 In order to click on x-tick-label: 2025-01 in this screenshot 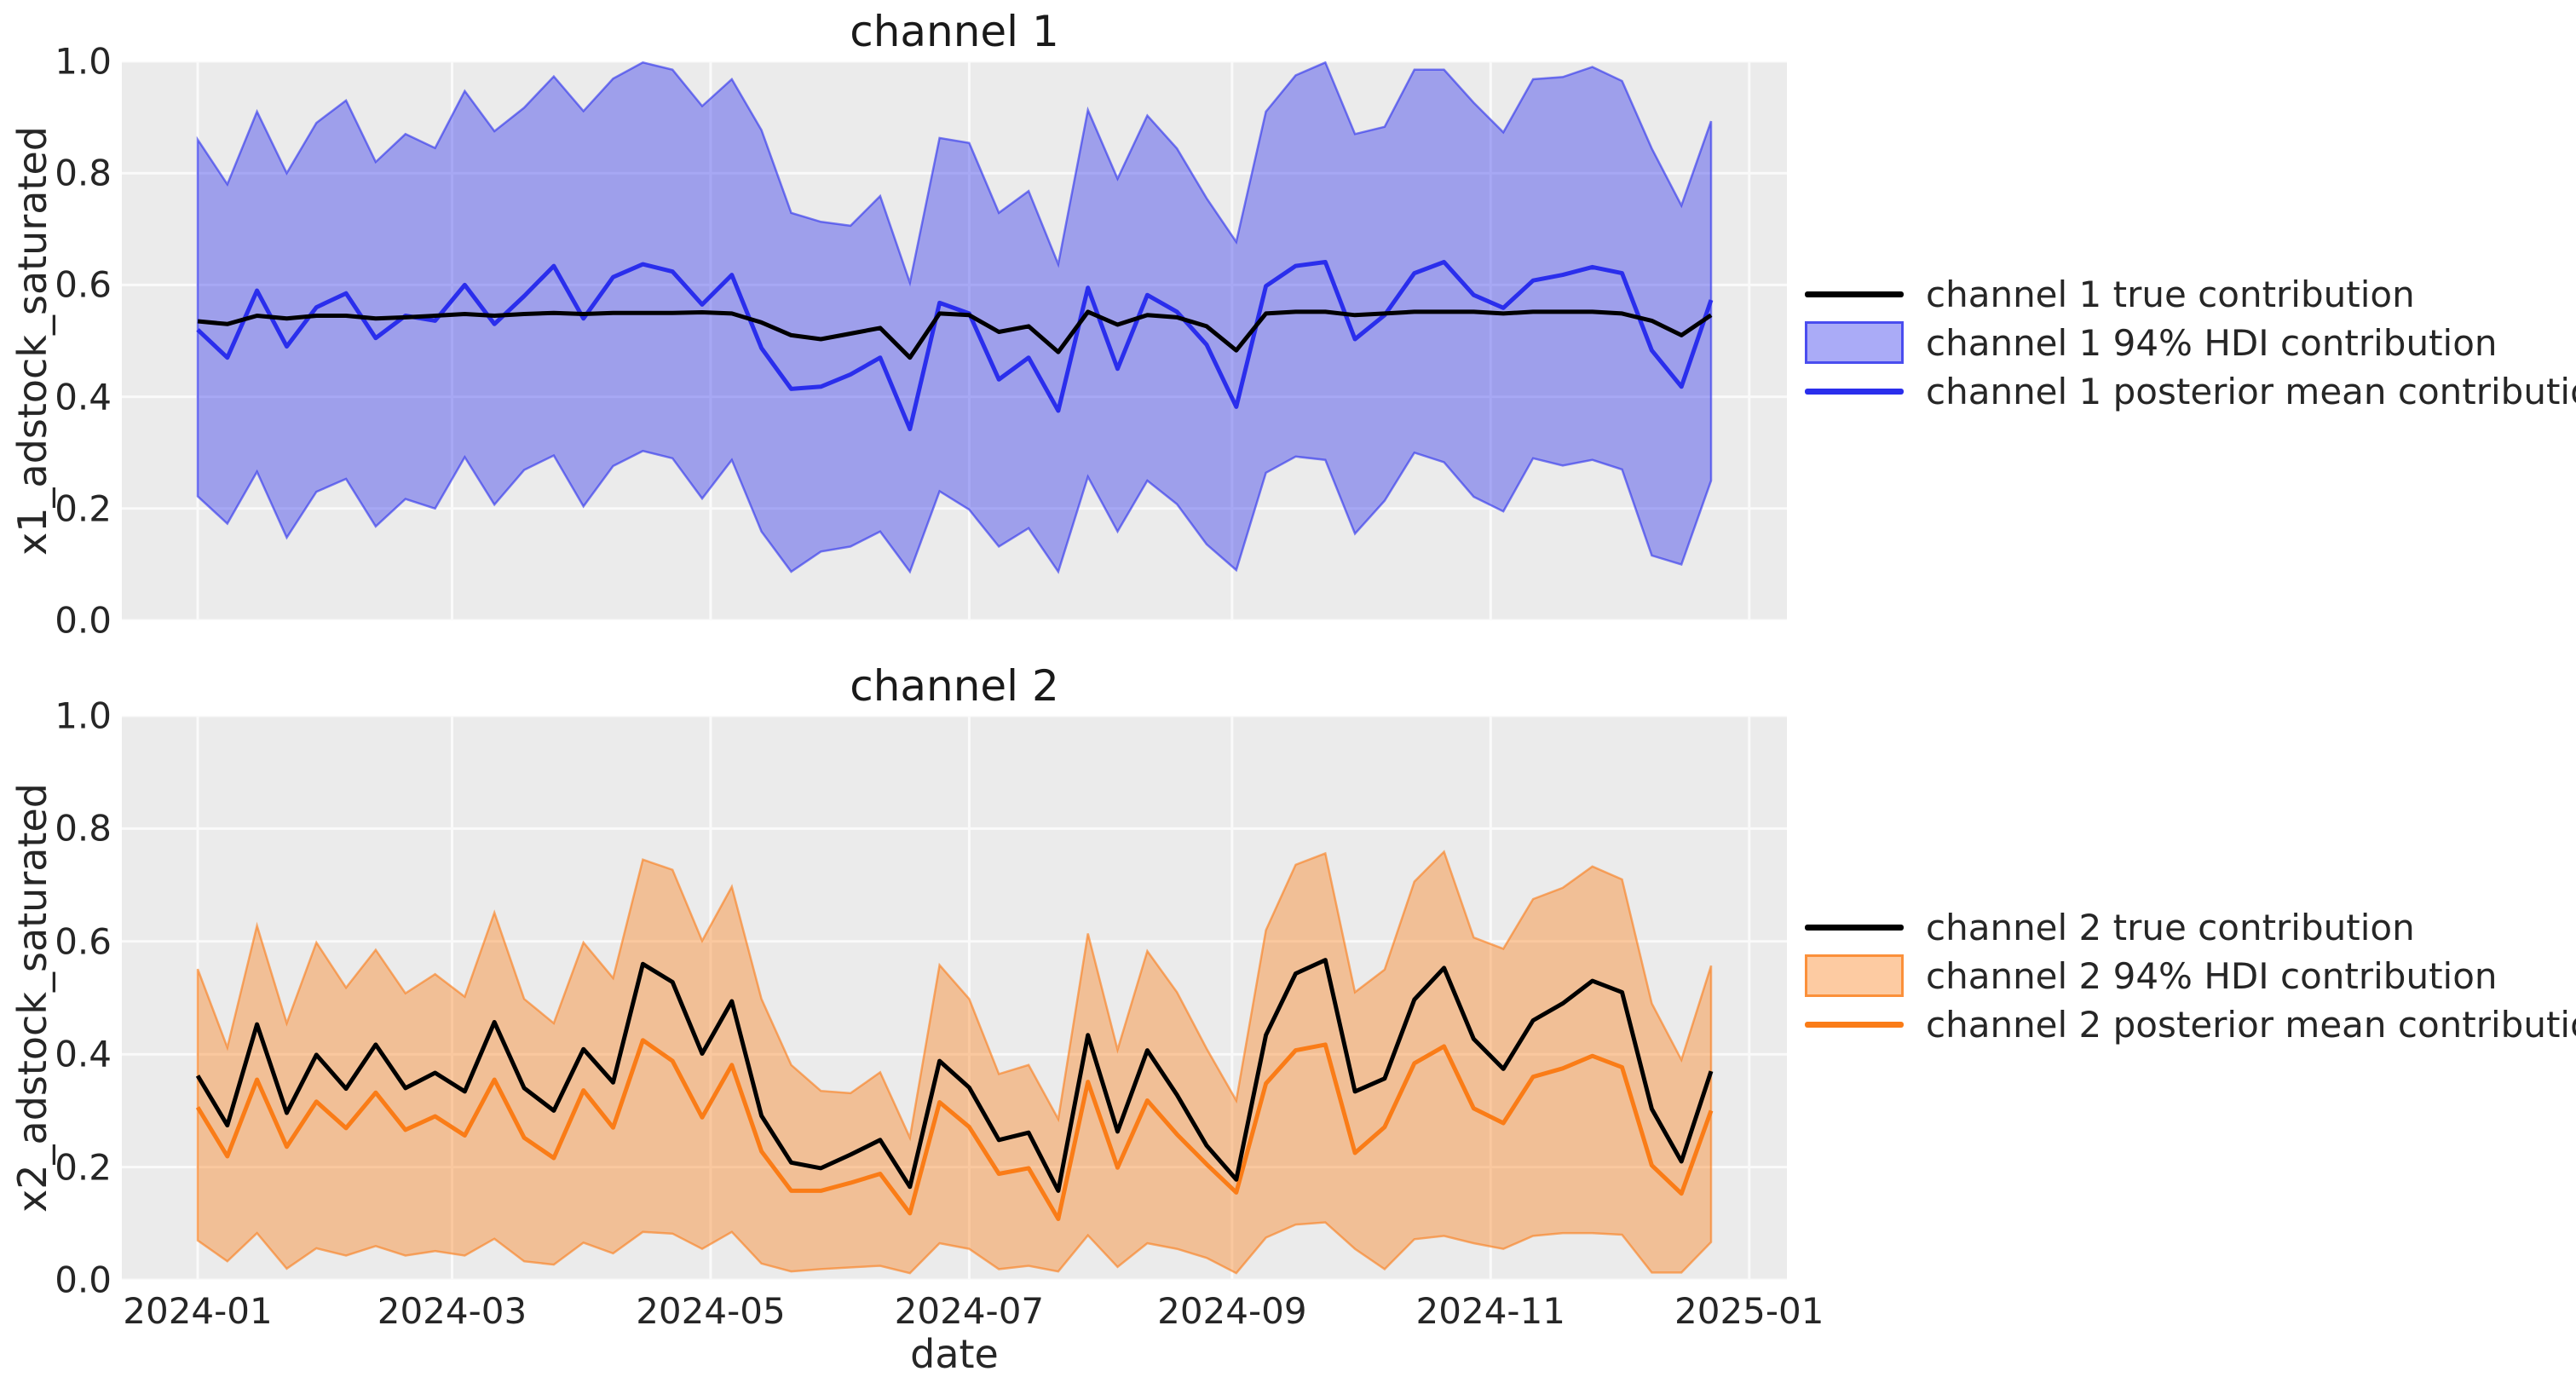, I will do `click(1749, 1311)`.